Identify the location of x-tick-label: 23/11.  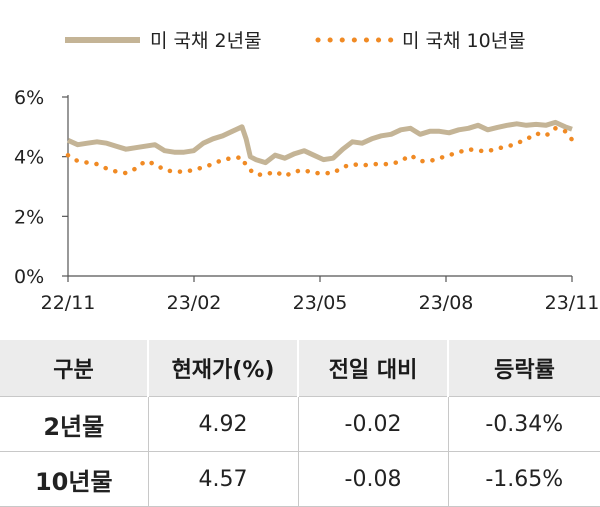
(572, 303).